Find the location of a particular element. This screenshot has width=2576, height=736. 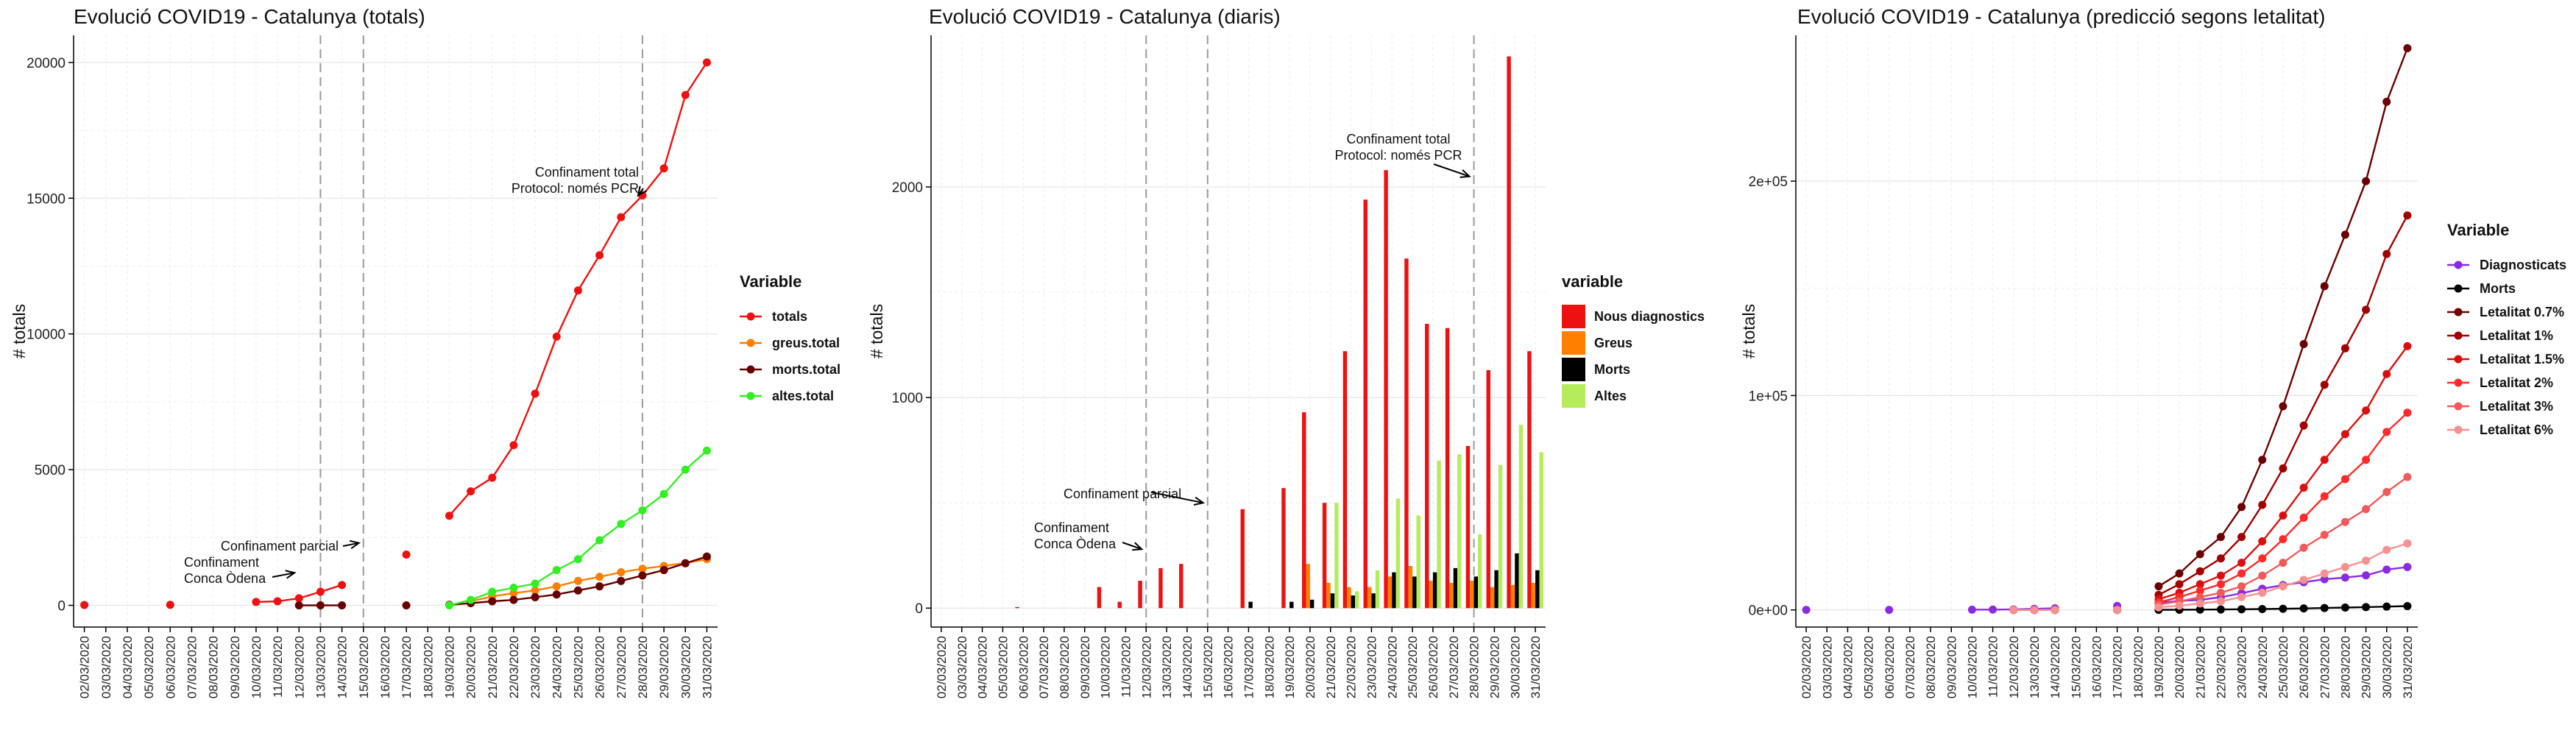

x-tick-label: 13/03/2020 is located at coordinates (1167, 667).